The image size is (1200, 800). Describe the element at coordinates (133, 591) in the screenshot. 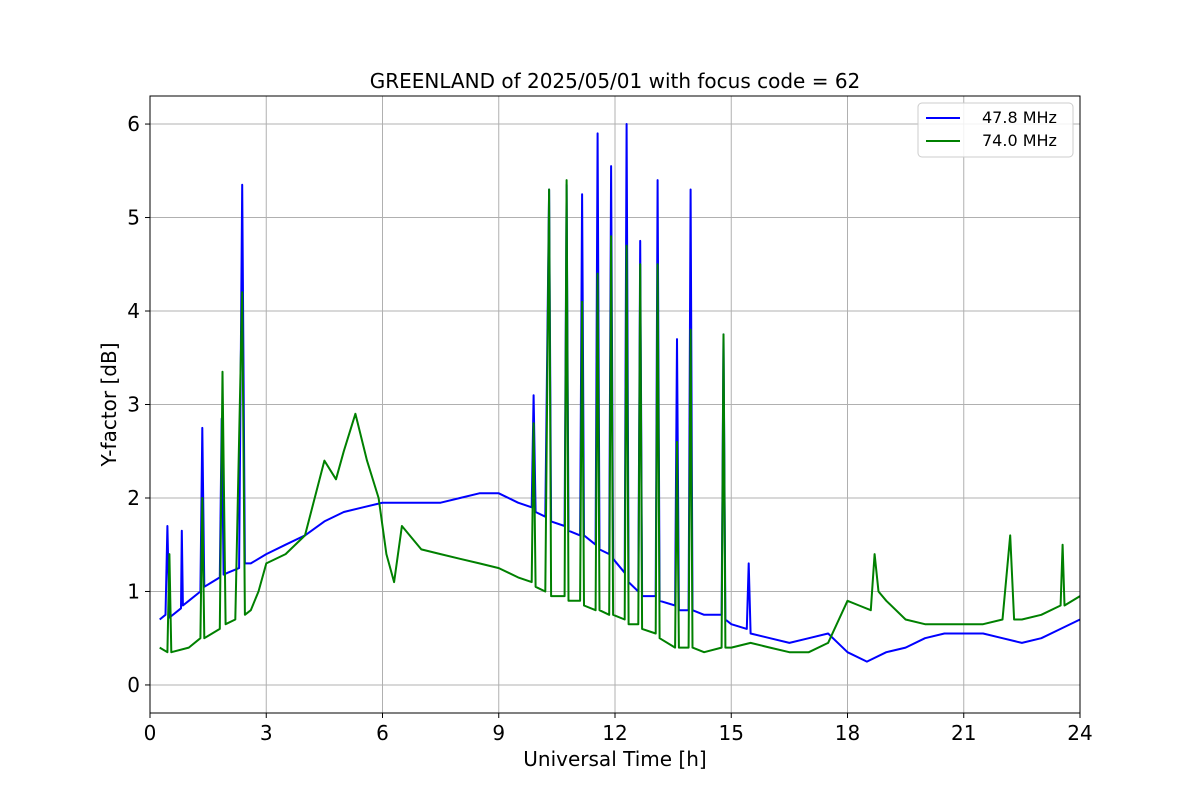

I see `y-tick-label: 1` at that location.